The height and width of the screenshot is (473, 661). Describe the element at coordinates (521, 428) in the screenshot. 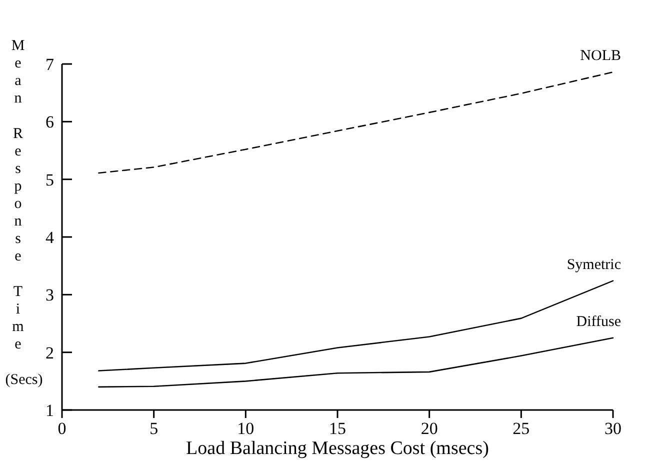

I see `x-tick-label: 25` at that location.